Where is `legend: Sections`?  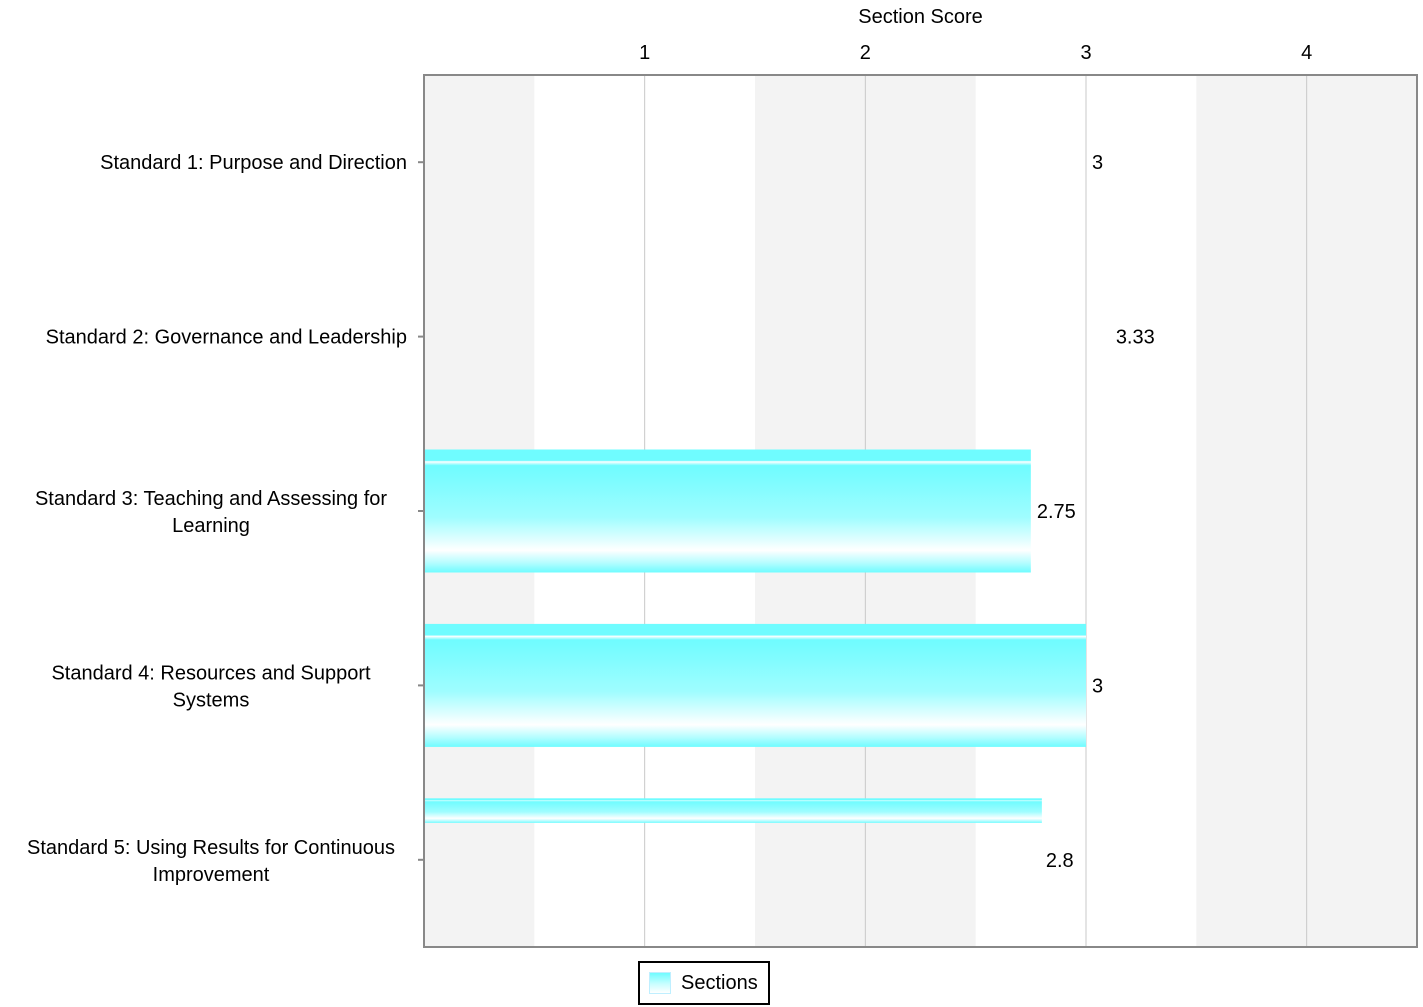 legend: Sections is located at coordinates (704, 983).